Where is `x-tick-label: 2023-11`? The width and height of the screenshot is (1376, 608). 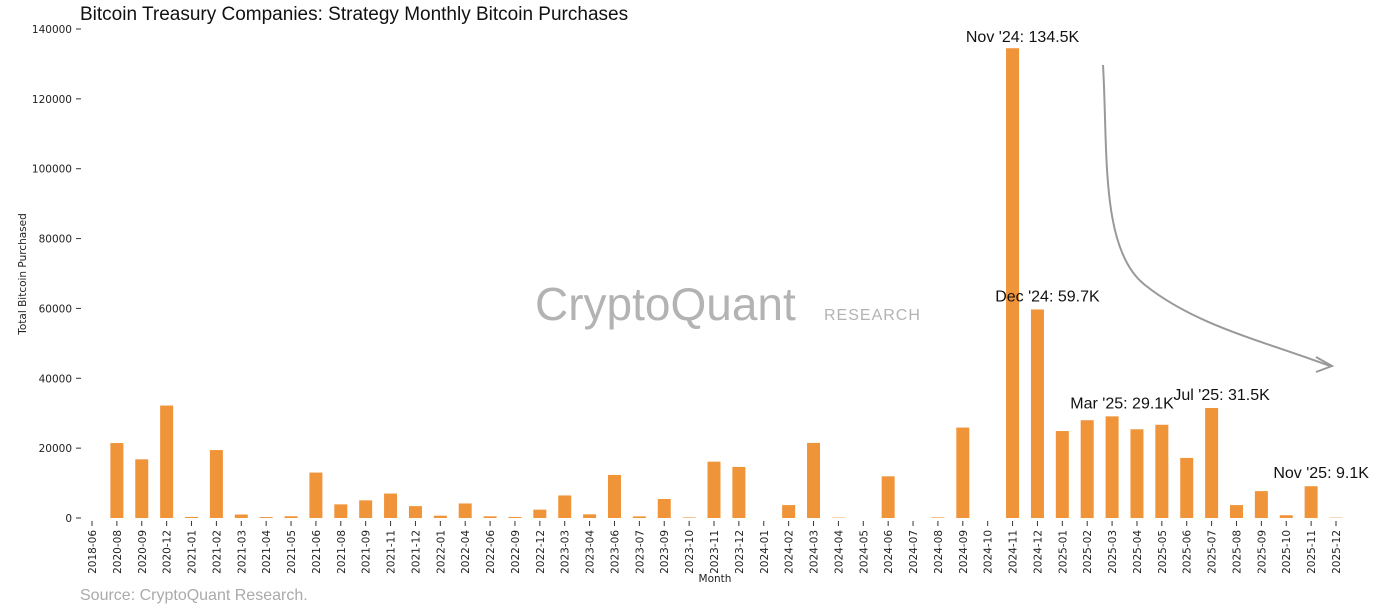
x-tick-label: 2023-11 is located at coordinates (715, 552).